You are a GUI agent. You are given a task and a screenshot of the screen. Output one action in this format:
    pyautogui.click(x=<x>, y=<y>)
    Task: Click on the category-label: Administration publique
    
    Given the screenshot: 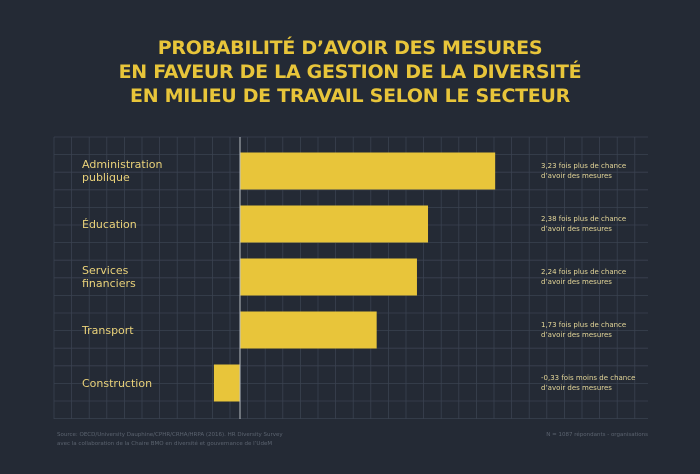 What is the action you would take?
    pyautogui.click(x=122, y=171)
    